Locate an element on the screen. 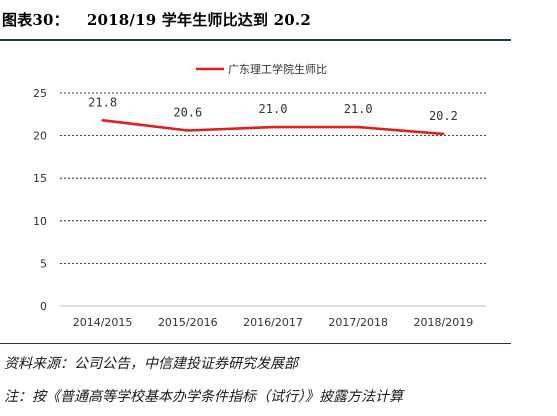 The width and height of the screenshot is (557, 416). y-tick-label: 20 is located at coordinates (40, 136).